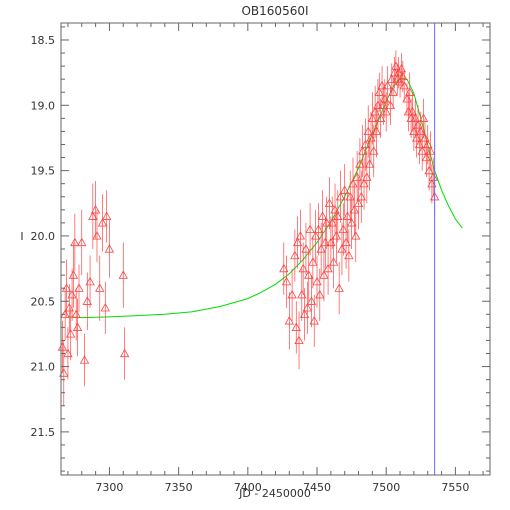  What do you see at coordinates (317, 487) in the screenshot?
I see `x-tick-label: 7450` at bounding box center [317, 487].